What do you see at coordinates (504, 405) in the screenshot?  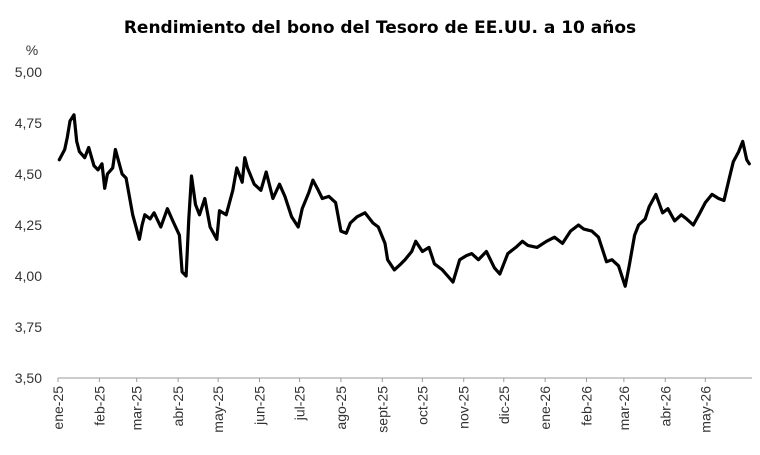 I see `x-tick-label: dic-25` at bounding box center [504, 405].